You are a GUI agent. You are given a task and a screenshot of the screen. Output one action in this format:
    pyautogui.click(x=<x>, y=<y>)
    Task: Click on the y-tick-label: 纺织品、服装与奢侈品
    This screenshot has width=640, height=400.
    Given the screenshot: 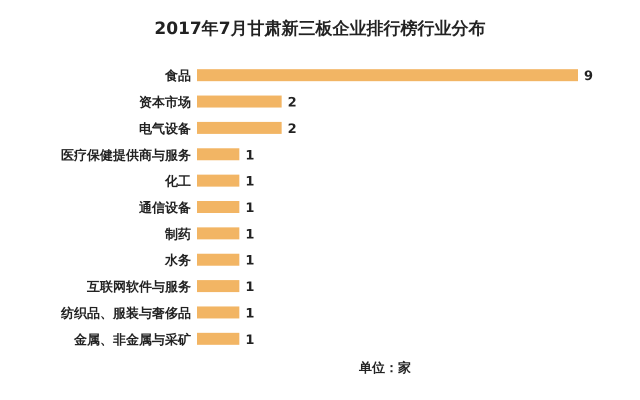 What is the action you would take?
    pyautogui.click(x=125, y=313)
    